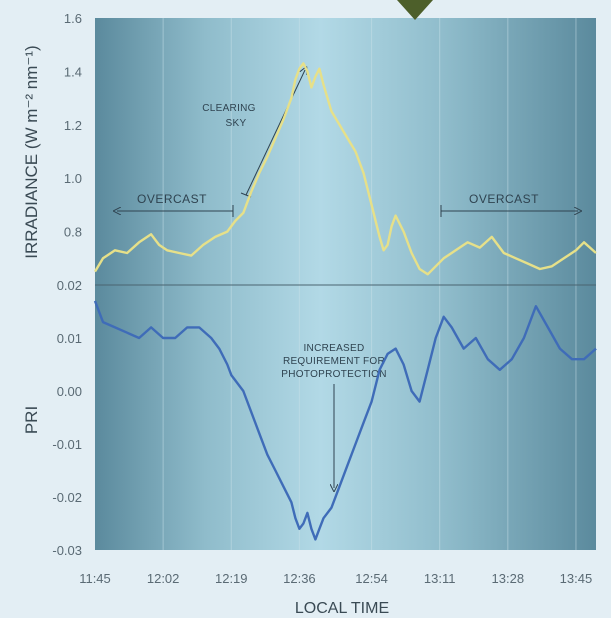 The height and width of the screenshot is (618, 611). I want to click on photoprotection-label-3: PHOTOPROTECTION, so click(333, 374).